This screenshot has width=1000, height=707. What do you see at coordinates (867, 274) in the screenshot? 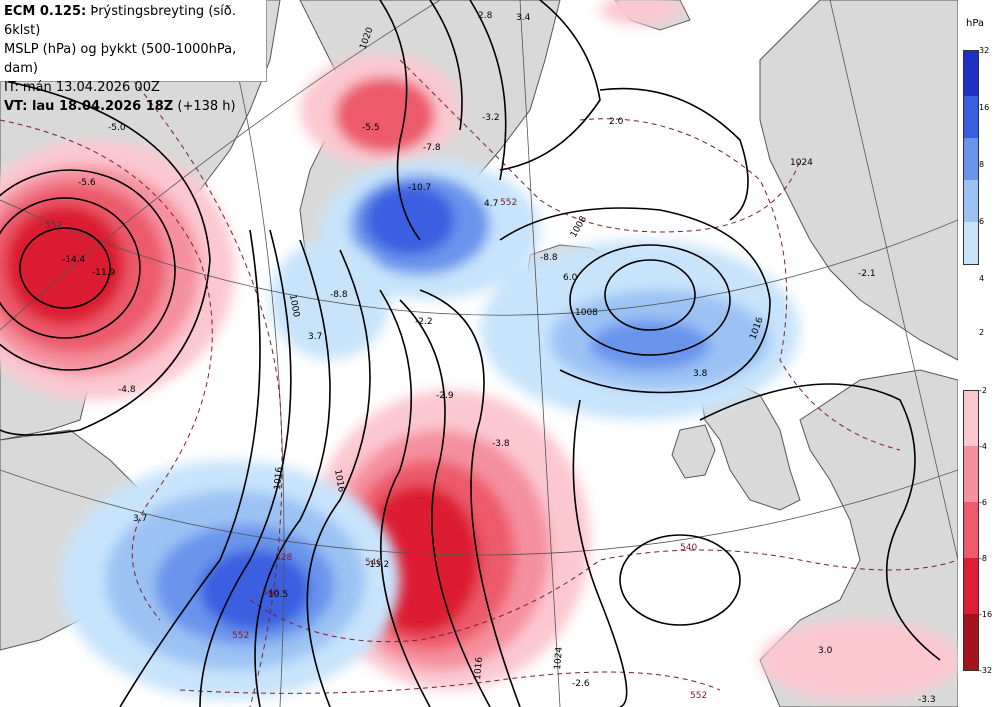
I see `tendency-label: -2.1` at bounding box center [867, 274].